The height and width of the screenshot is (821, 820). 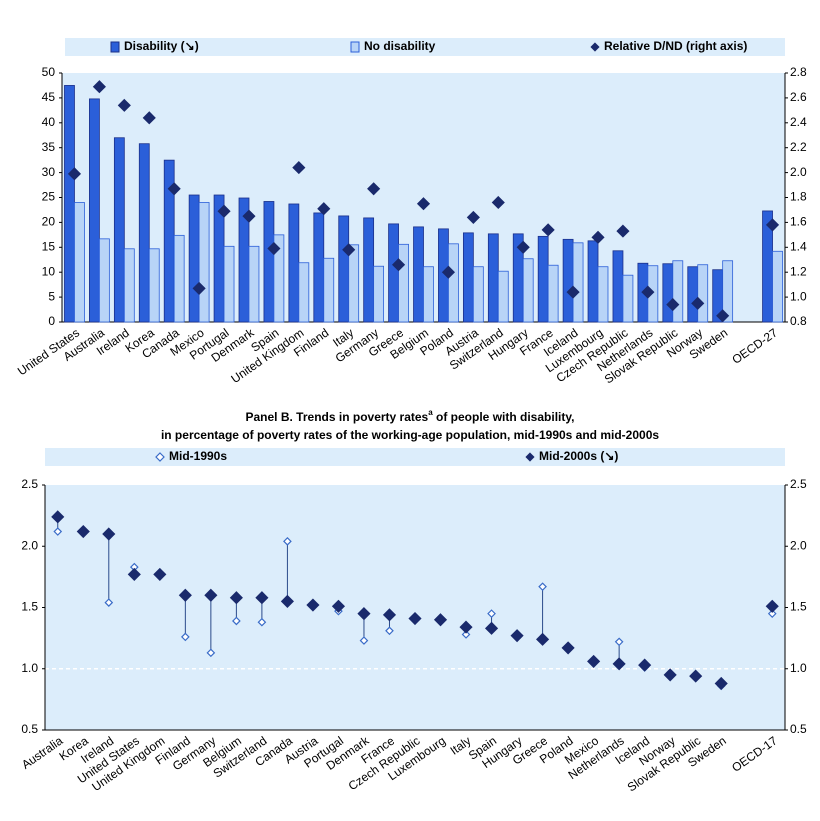 I want to click on y-tick-label: 5, so click(x=51, y=296).